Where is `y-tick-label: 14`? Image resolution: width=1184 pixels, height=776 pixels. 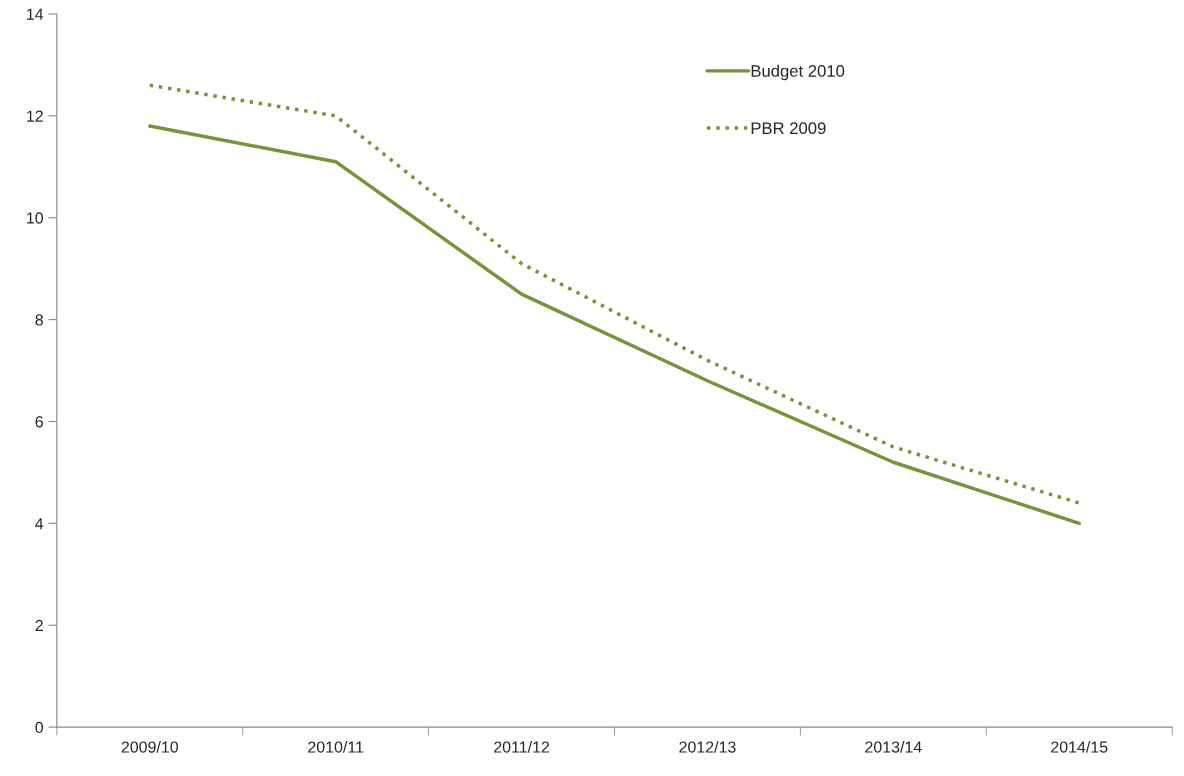 y-tick-label: 14 is located at coordinates (35, 14).